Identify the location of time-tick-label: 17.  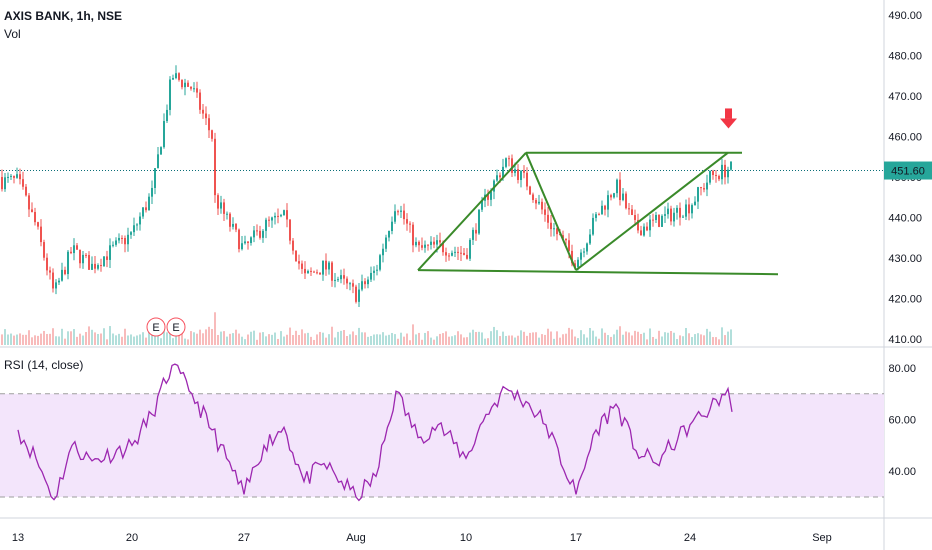
(576, 538).